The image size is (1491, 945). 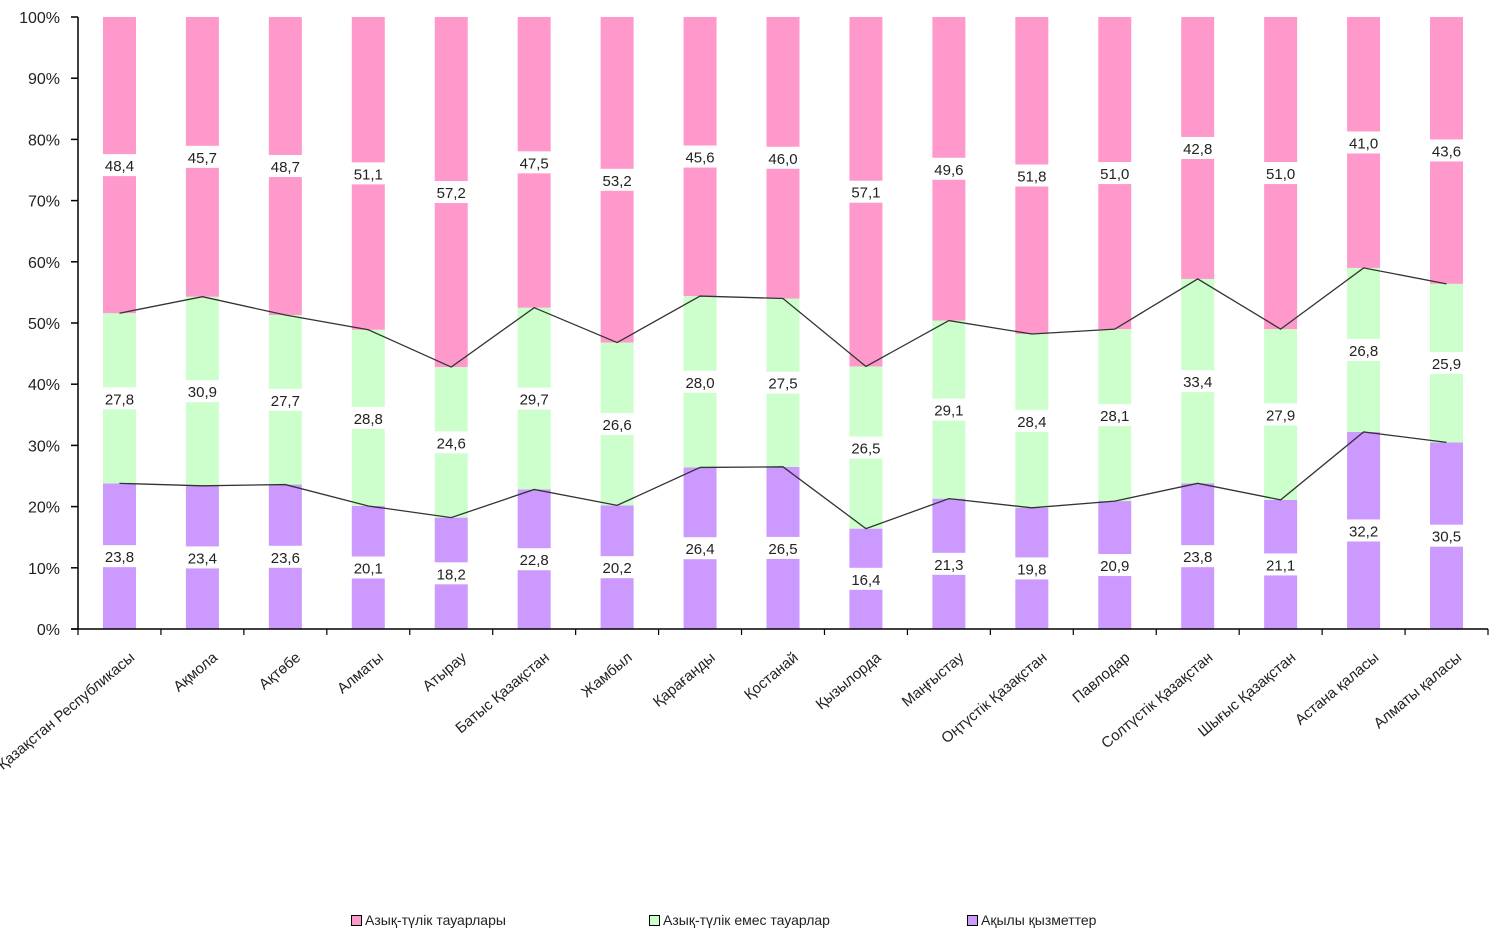 I want to click on data-label: 30,5, so click(x=1446, y=537).